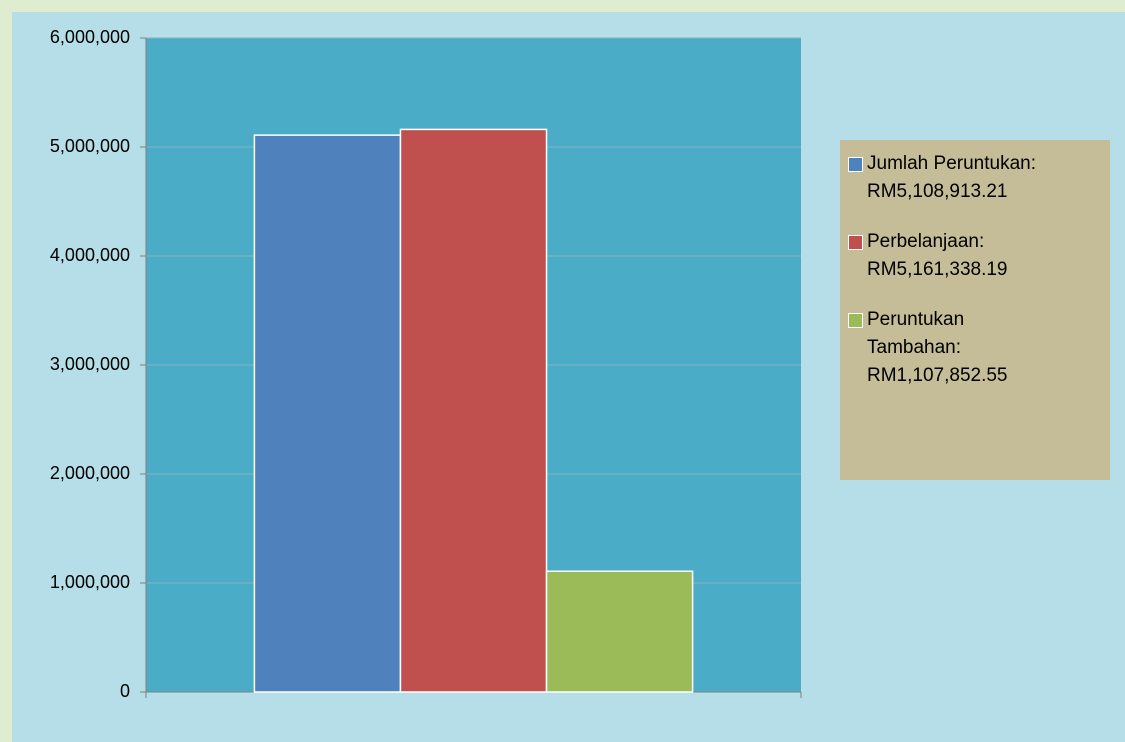  I want to click on y-tick-label: 6,000,000, so click(90, 37).